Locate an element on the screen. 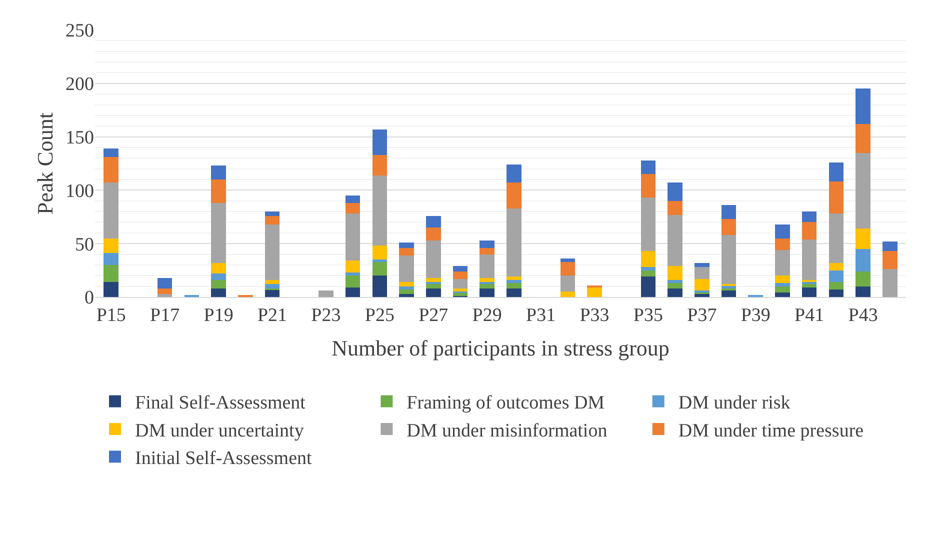 Image resolution: width=926 pixels, height=542 pixels. x-tick-label: P31 is located at coordinates (541, 315).